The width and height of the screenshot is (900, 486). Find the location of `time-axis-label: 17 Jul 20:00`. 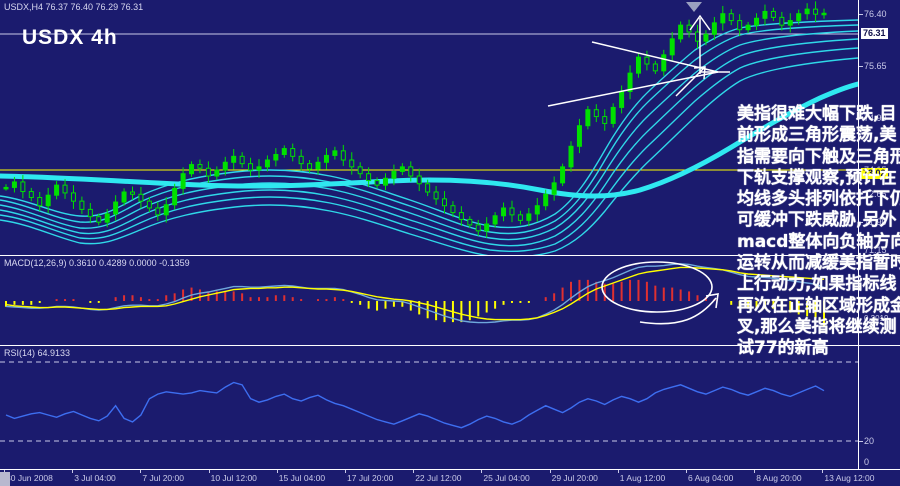

time-axis-label: 17 Jul 20:00 is located at coordinates (370, 478).